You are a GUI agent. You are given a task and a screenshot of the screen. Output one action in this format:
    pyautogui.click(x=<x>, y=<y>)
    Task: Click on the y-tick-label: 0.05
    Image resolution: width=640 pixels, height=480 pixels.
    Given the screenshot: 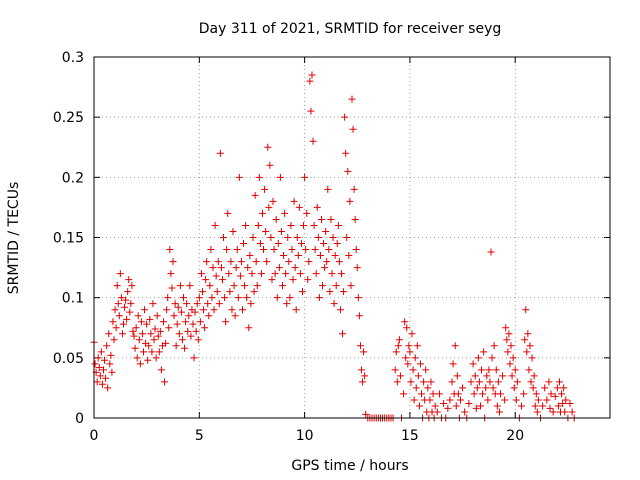 What is the action you would take?
    pyautogui.click(x=68, y=359)
    